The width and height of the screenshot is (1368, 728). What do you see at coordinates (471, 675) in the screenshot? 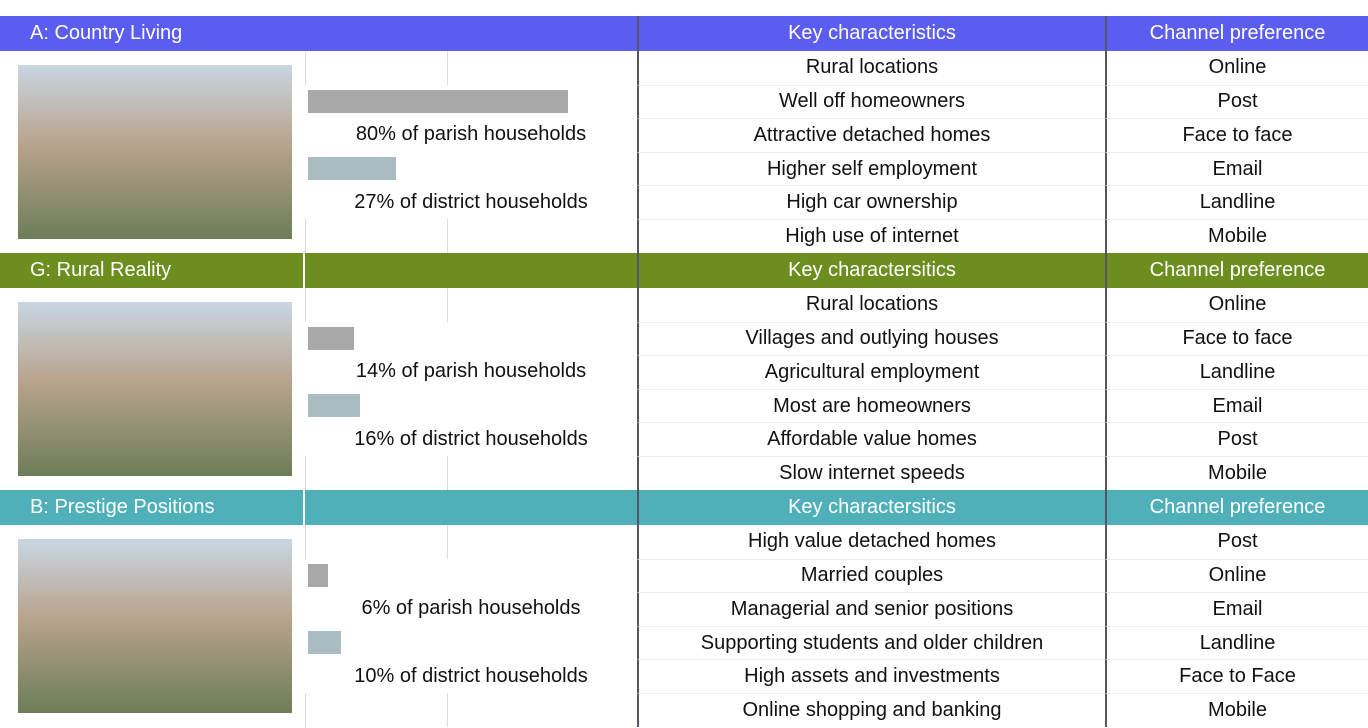
I see `district-label: 10% of district households` at bounding box center [471, 675].